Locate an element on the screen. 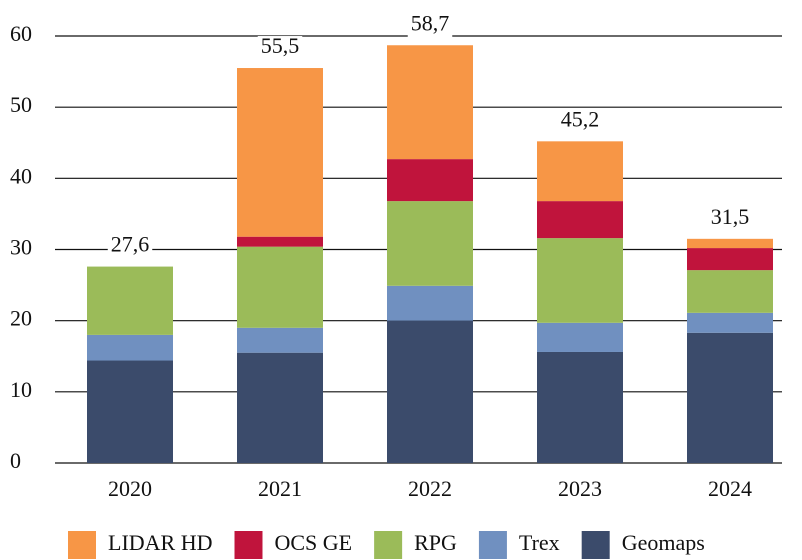  y-tick-label: 10 is located at coordinates (21, 389).